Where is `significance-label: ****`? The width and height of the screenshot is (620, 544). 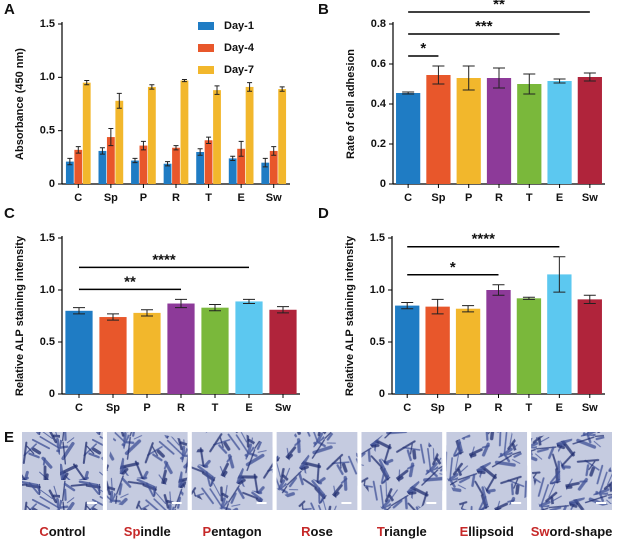
significance-label: **** is located at coordinates (484, 239).